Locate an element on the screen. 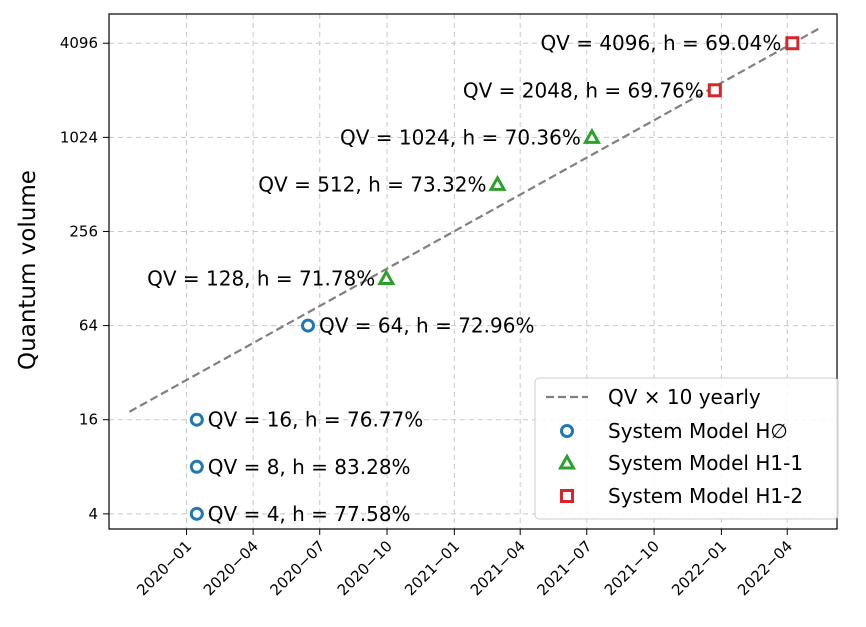  x-tick-label: 2021−01 is located at coordinates (432, 568).